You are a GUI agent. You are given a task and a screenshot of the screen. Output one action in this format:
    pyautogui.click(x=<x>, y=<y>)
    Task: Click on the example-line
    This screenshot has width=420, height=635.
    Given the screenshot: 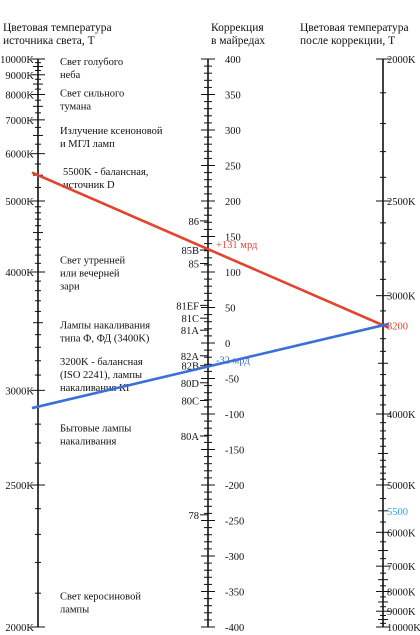 What is the action you would take?
    pyautogui.click(x=210, y=366)
    